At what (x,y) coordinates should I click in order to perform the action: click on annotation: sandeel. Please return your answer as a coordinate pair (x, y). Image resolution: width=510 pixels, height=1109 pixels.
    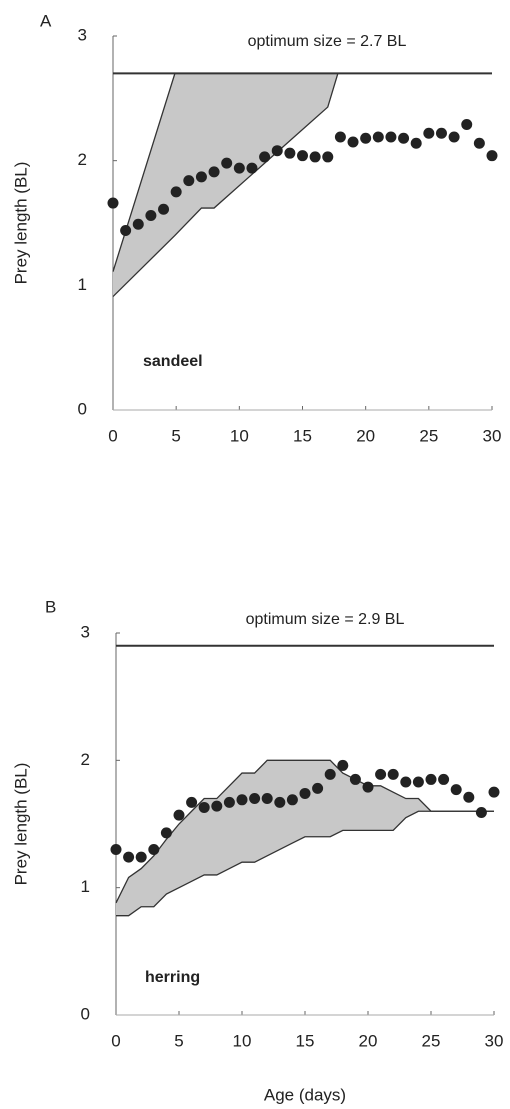
    Looking at the image, I should click on (173, 361).